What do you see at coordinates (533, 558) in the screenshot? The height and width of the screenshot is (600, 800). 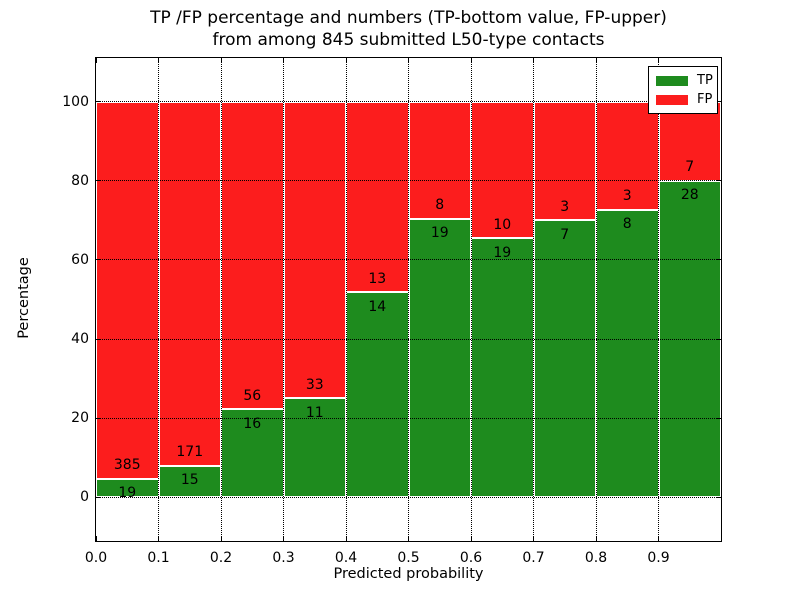 I see `x-tick-label: 0.7` at bounding box center [533, 558].